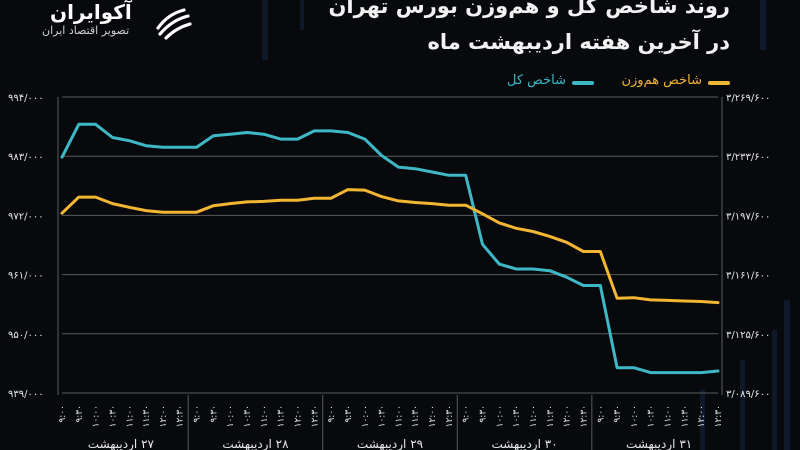 The width and height of the screenshot is (800, 450). Describe the element at coordinates (748, 394) in the screenshot. I see `right-axis-tick-label: ۳/۰۸۹/۶۰۰` at that location.